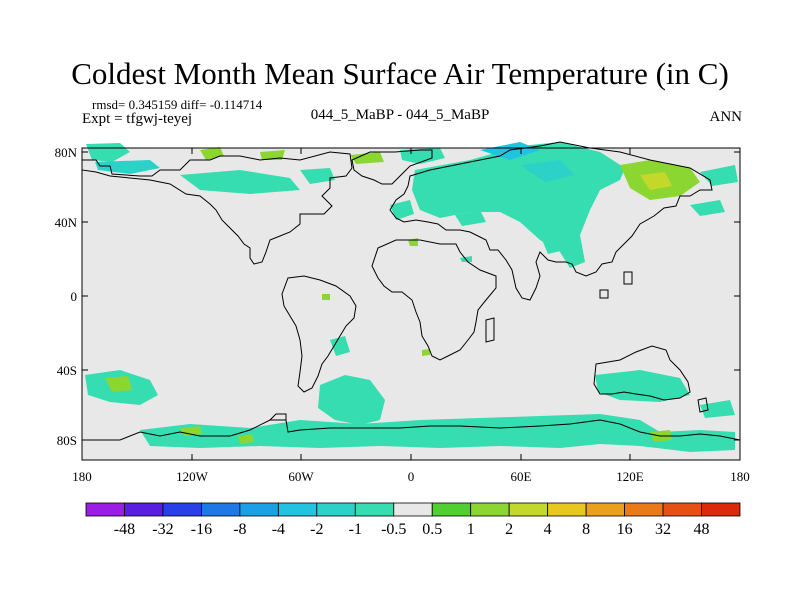  I want to click on lat-label: 80N, so click(66, 152).